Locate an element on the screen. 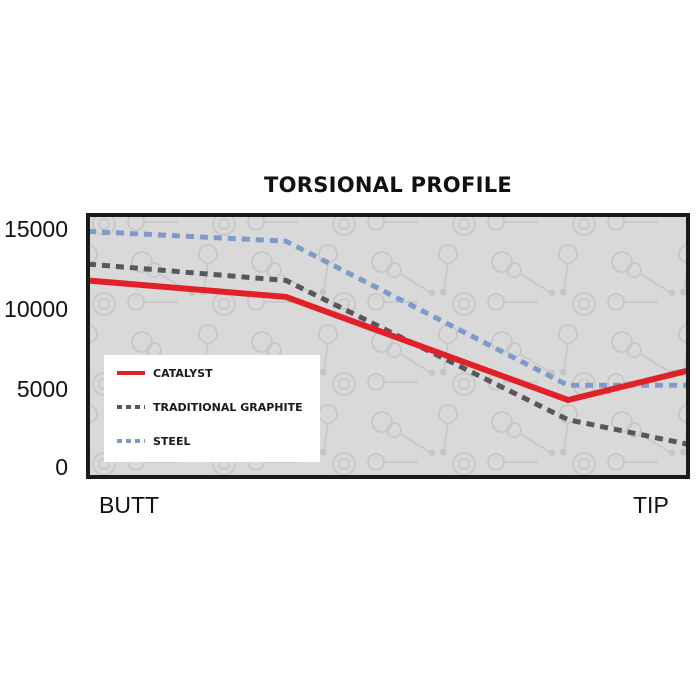 This screenshot has width=700, height=700. y-tick-label: 15000 is located at coordinates (36, 229).